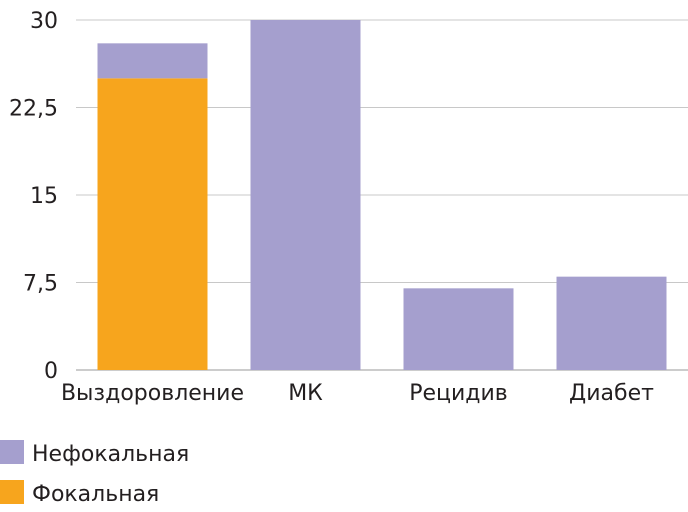 This screenshot has height=512, width=688. I want to click on x-category-label: Выздоровление, so click(152, 393).